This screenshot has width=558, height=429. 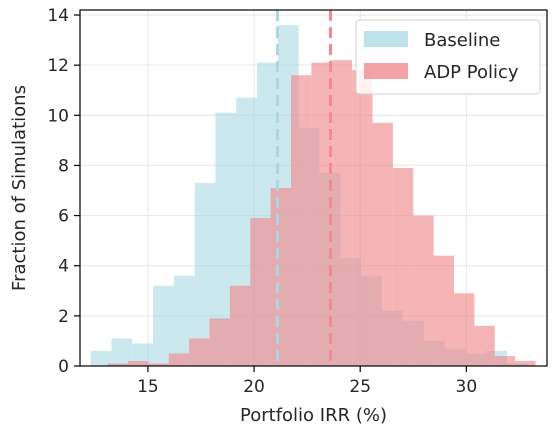 I want to click on x-axis-label: Portfolio IRR (%), so click(x=313, y=415).